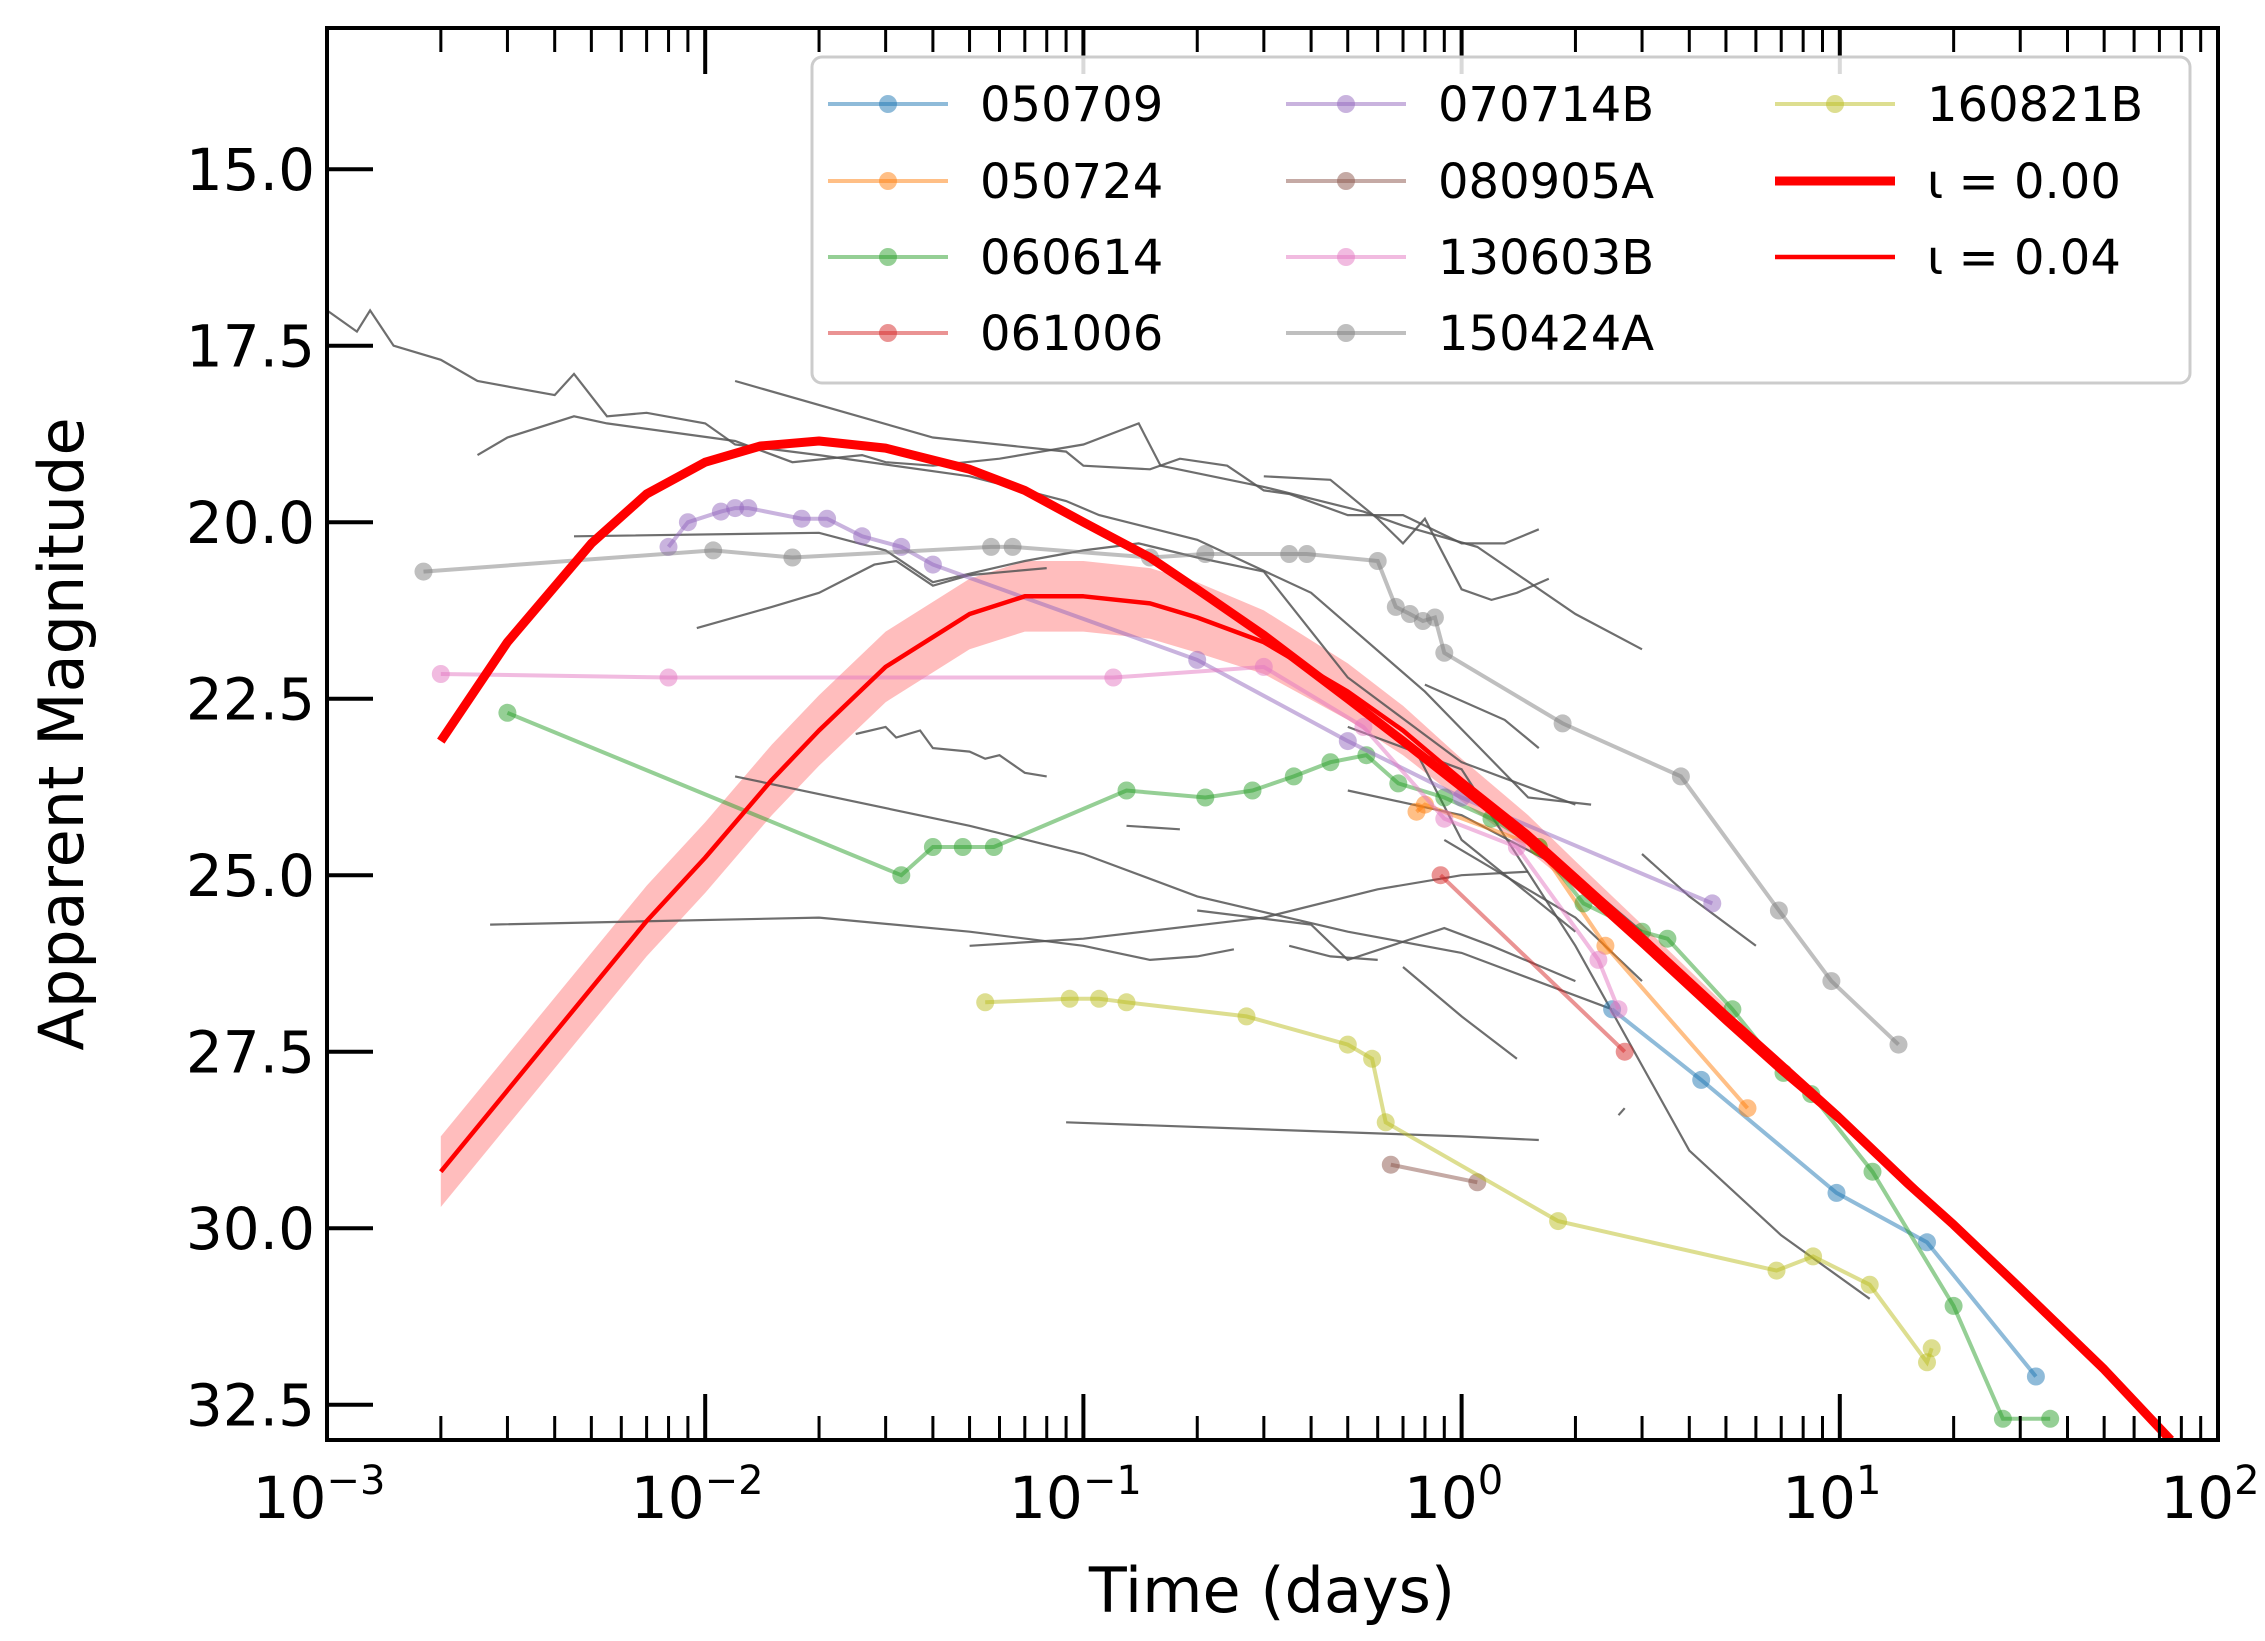 This screenshot has height=1641, width=2265. What do you see at coordinates (697, 1495) in the screenshot?
I see `x-tick-label-2: 10⁻²` at bounding box center [697, 1495].